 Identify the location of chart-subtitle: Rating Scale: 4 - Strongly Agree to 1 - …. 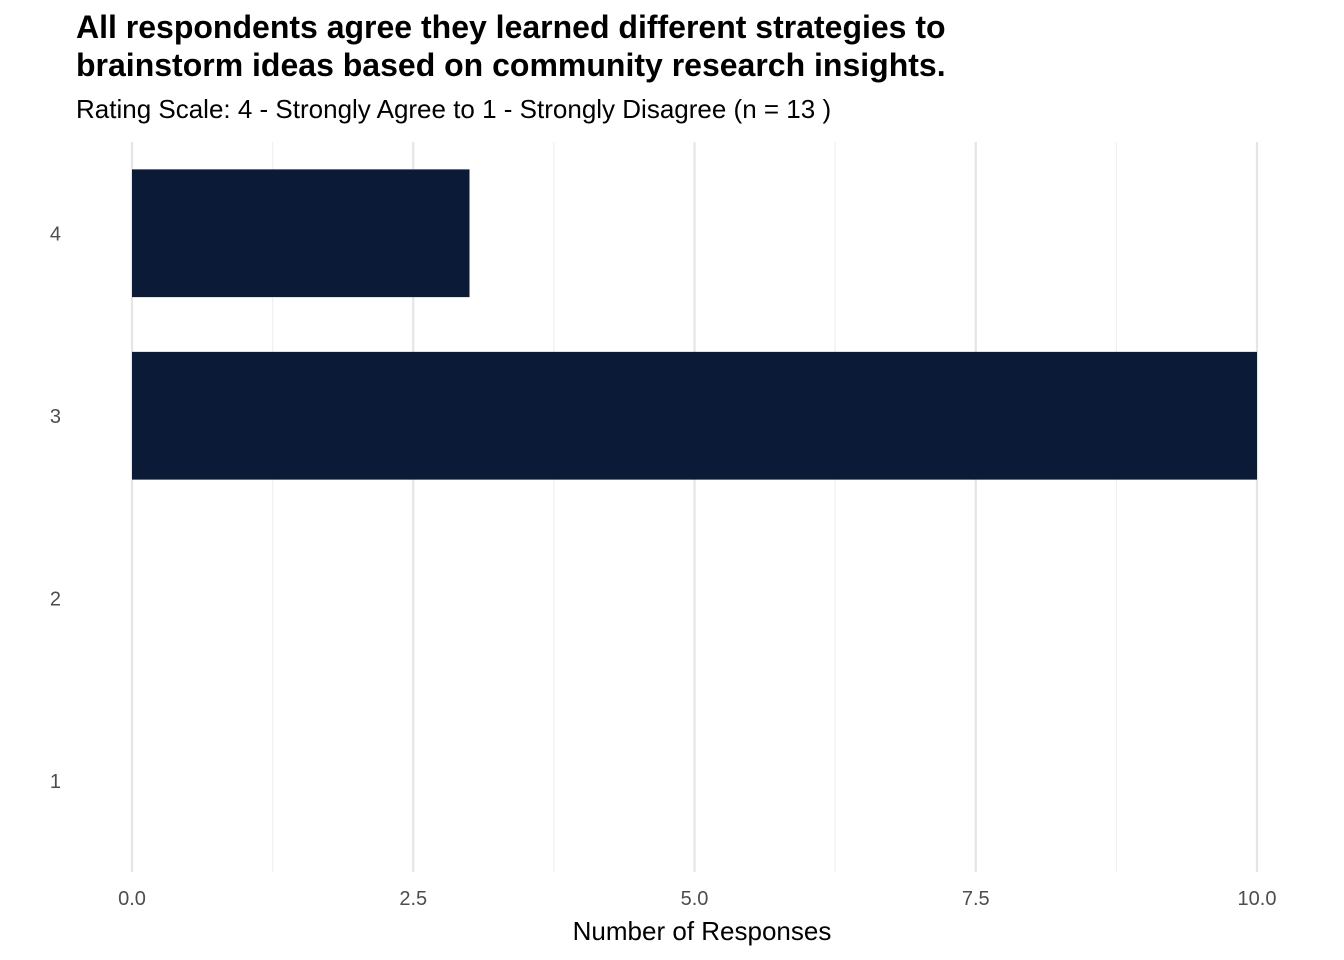
(454, 109).